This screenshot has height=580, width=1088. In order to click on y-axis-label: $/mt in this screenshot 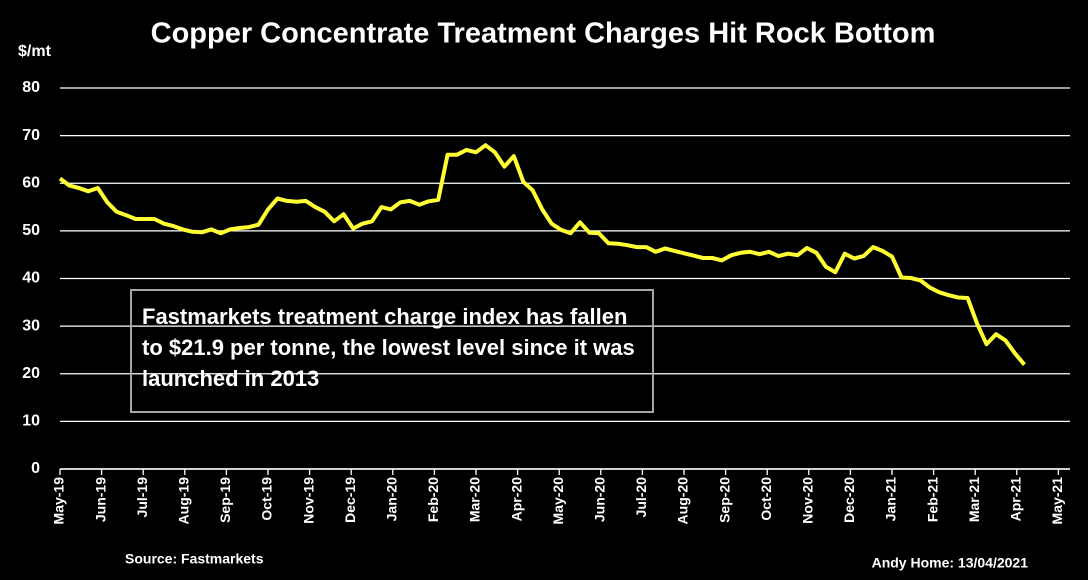, I will do `click(35, 51)`.